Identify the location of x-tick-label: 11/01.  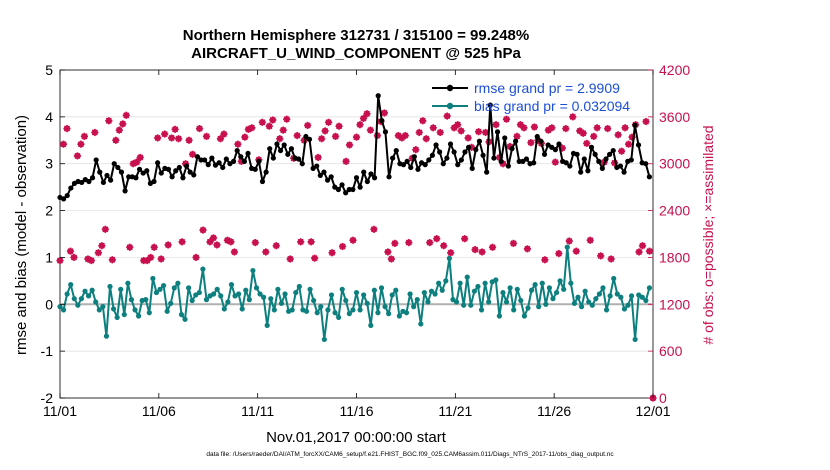
(60, 411).